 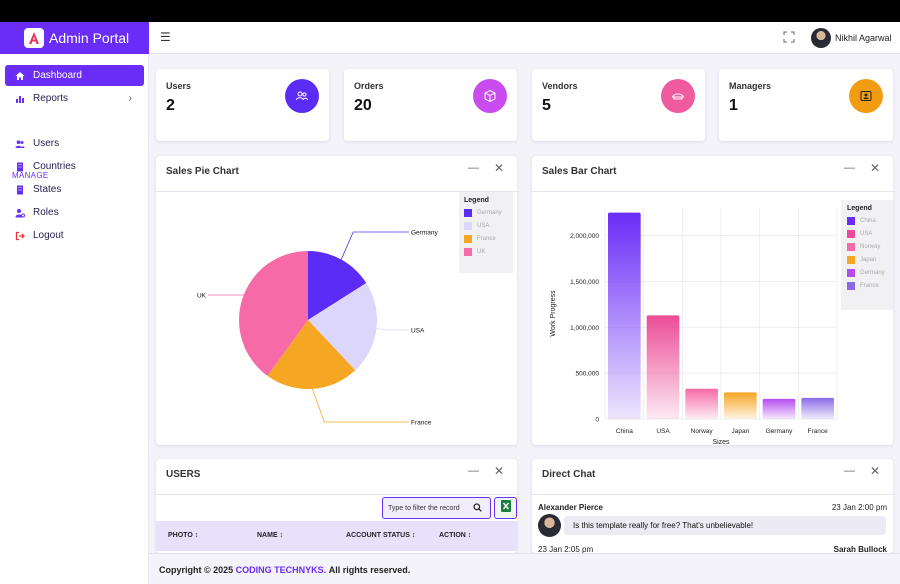 I want to click on legend-label: France, so click(x=869, y=286).